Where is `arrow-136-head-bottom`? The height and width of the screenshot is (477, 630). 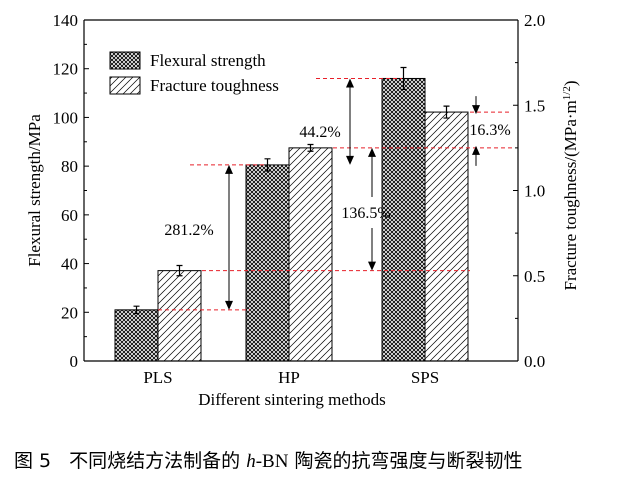 arrow-136-head-bottom is located at coordinates (372, 266).